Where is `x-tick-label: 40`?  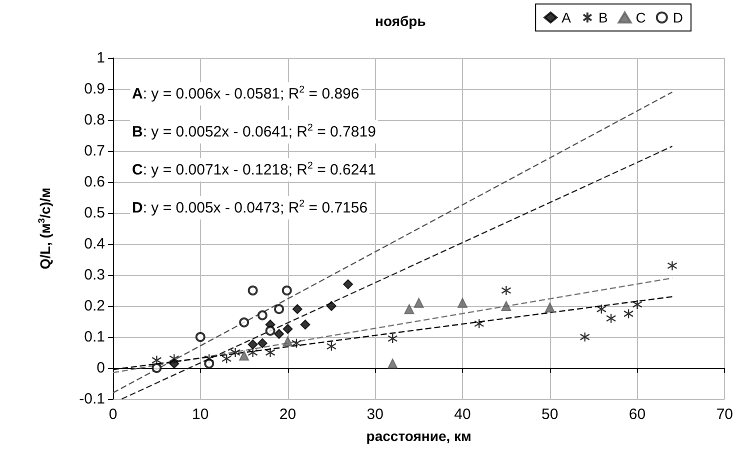 x-tick-label: 40 is located at coordinates (462, 414).